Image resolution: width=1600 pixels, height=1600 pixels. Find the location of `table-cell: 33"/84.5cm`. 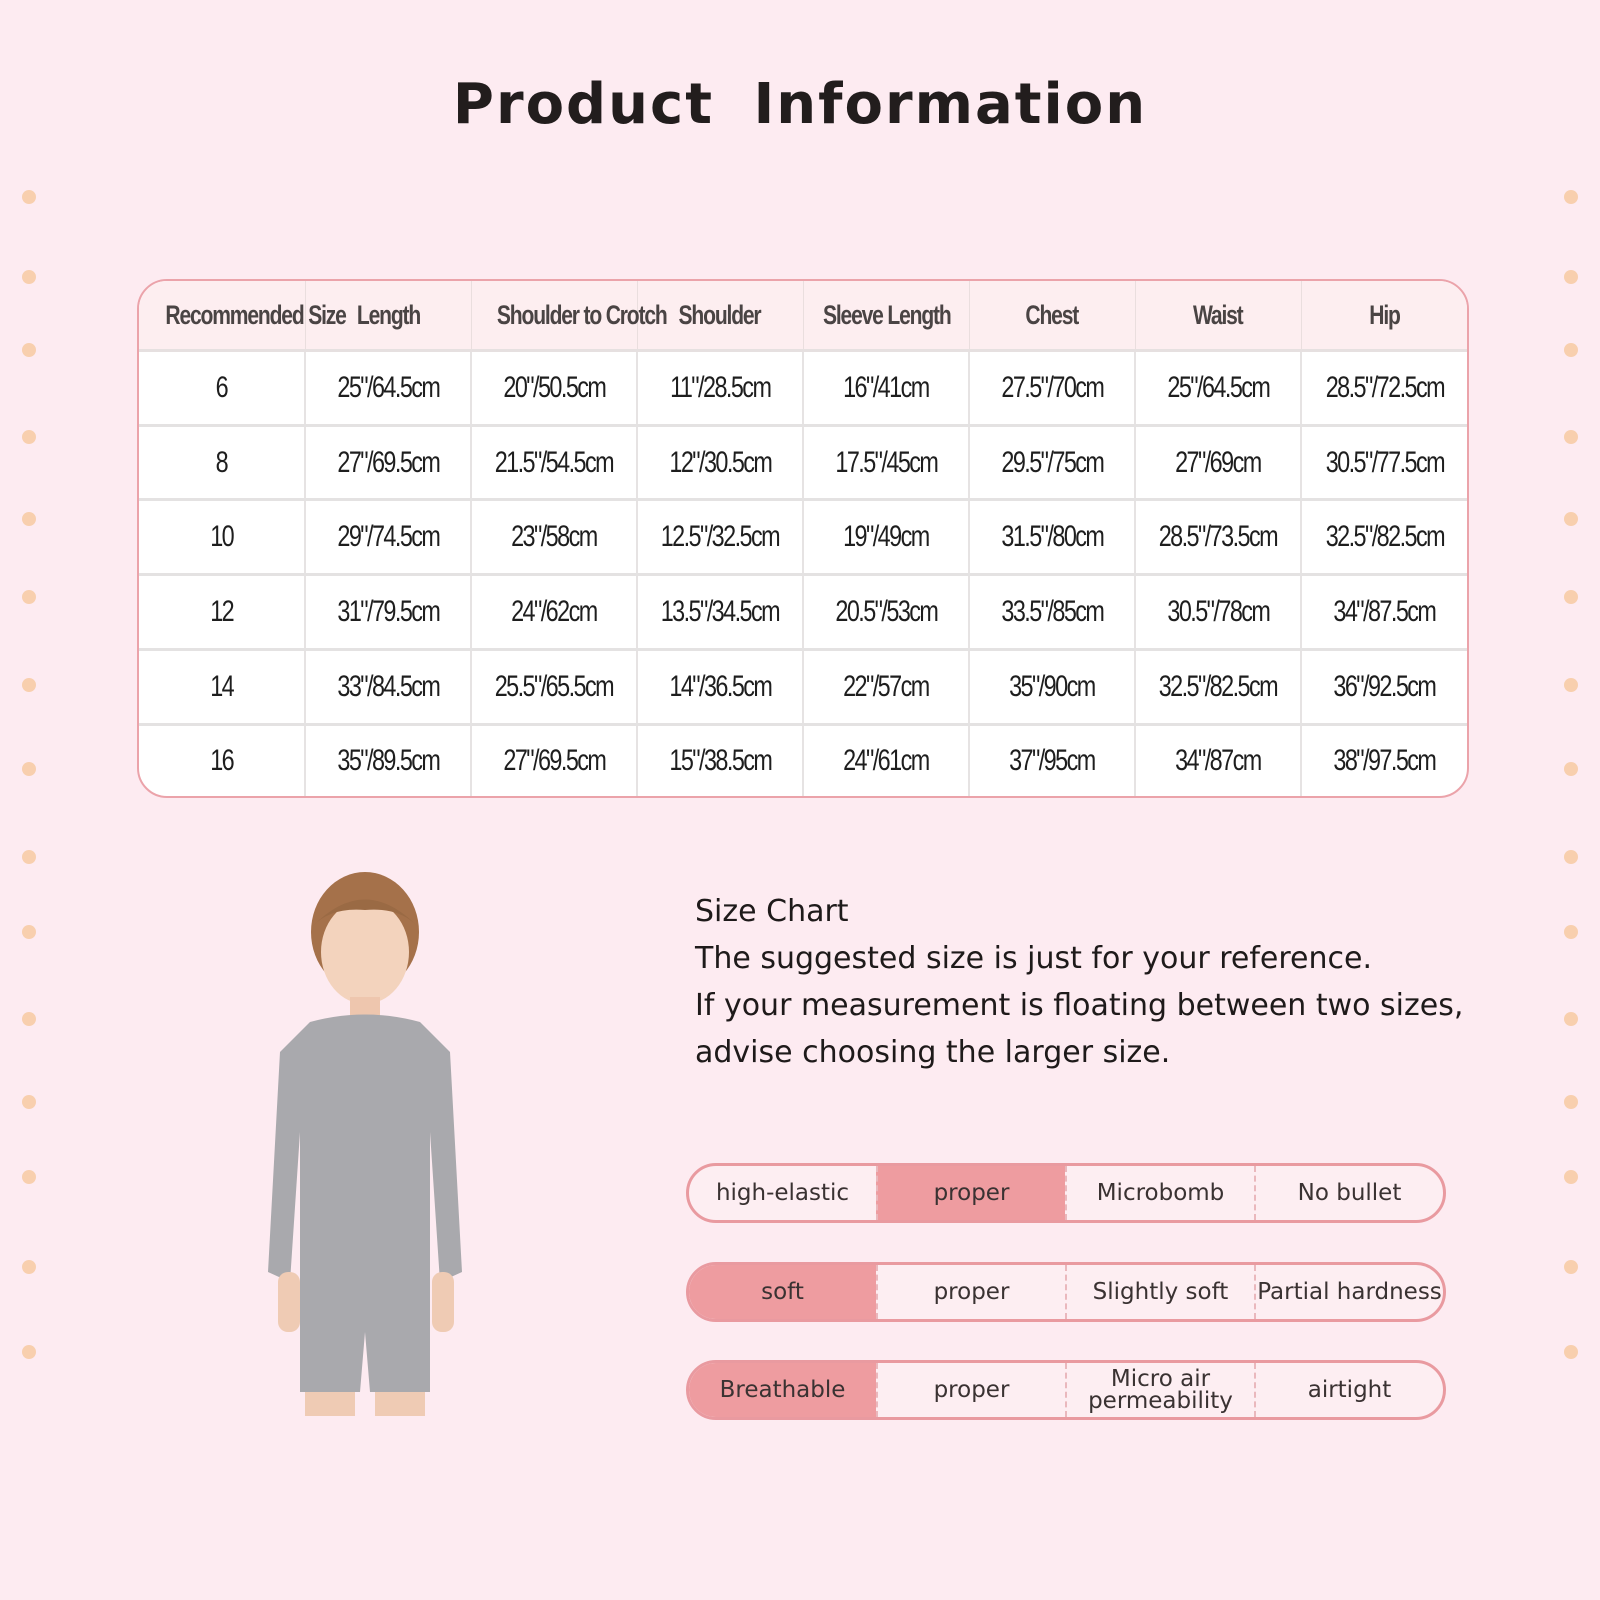

table-cell: 33"/84.5cm is located at coordinates (388, 687).